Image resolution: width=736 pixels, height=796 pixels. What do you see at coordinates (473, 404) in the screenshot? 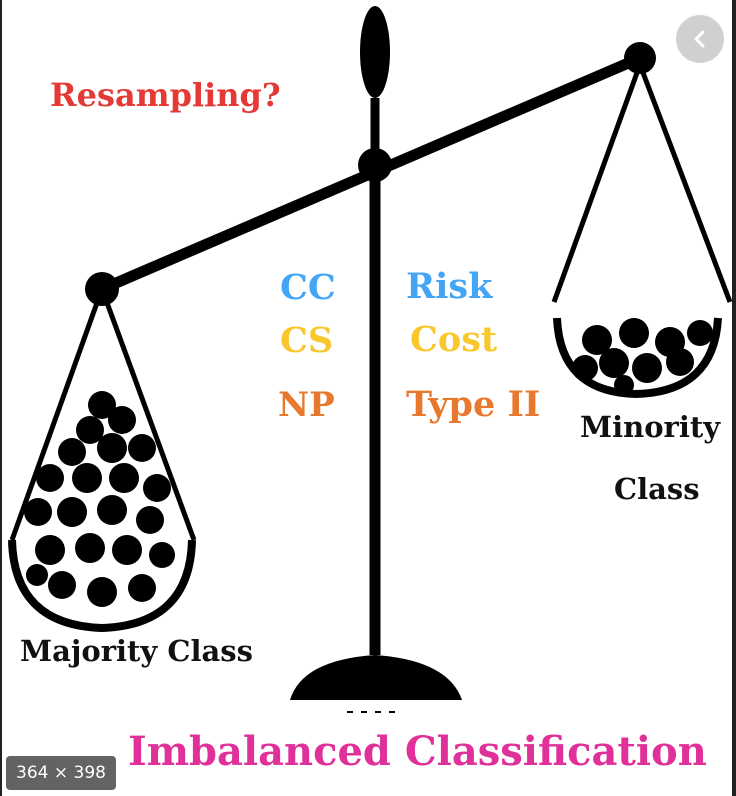
I see `type-ii-label: Type II` at bounding box center [473, 404].